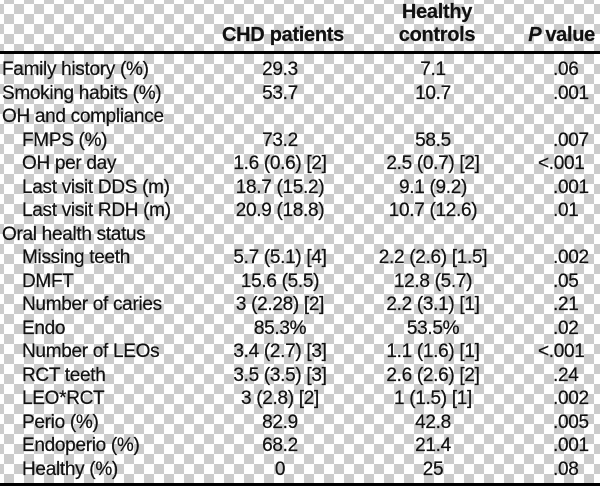 The image size is (600, 486). Describe the element at coordinates (433, 69) in the screenshot. I see `healthy-controls-value: 7.1` at that location.